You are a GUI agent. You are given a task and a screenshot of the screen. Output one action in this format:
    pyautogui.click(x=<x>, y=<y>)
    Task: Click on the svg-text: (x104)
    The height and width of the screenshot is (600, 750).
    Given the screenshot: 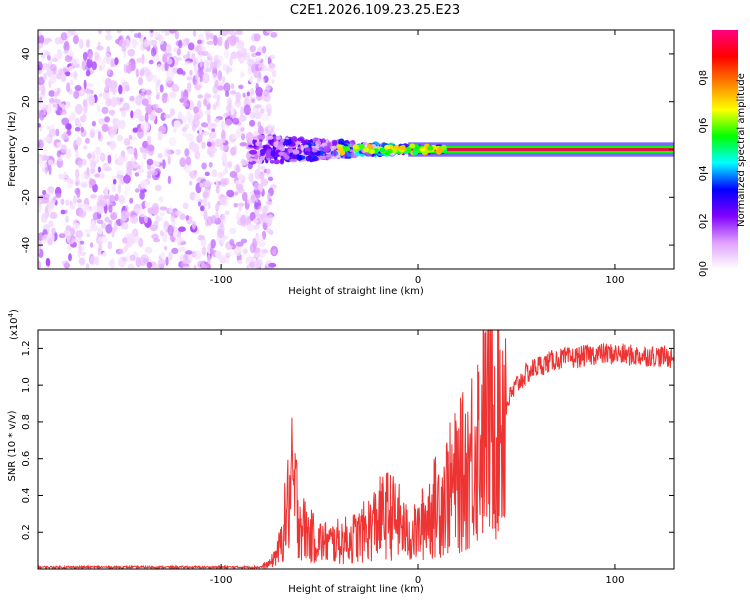 What is the action you would take?
    pyautogui.click(x=13, y=324)
    